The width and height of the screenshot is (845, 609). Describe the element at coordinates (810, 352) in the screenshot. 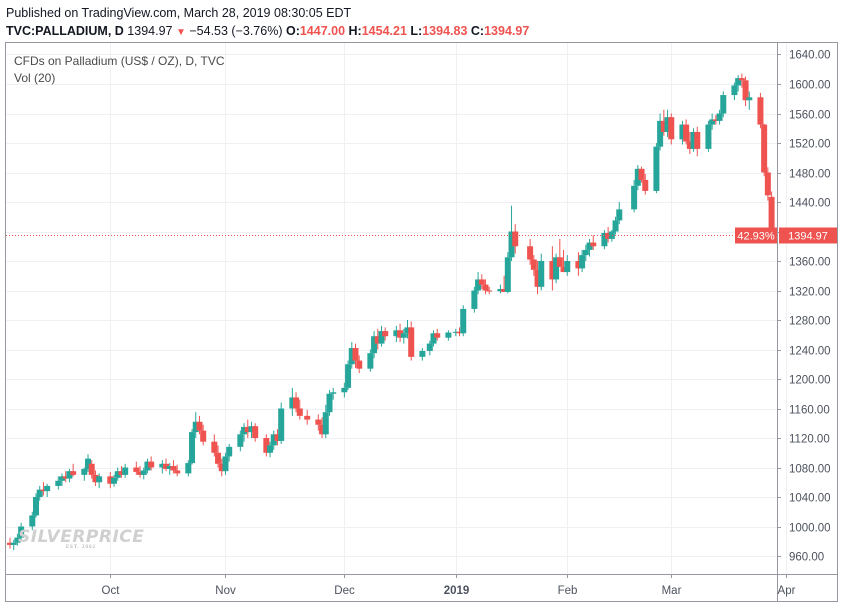

I see `y-tick-label: 1240.00` at that location.